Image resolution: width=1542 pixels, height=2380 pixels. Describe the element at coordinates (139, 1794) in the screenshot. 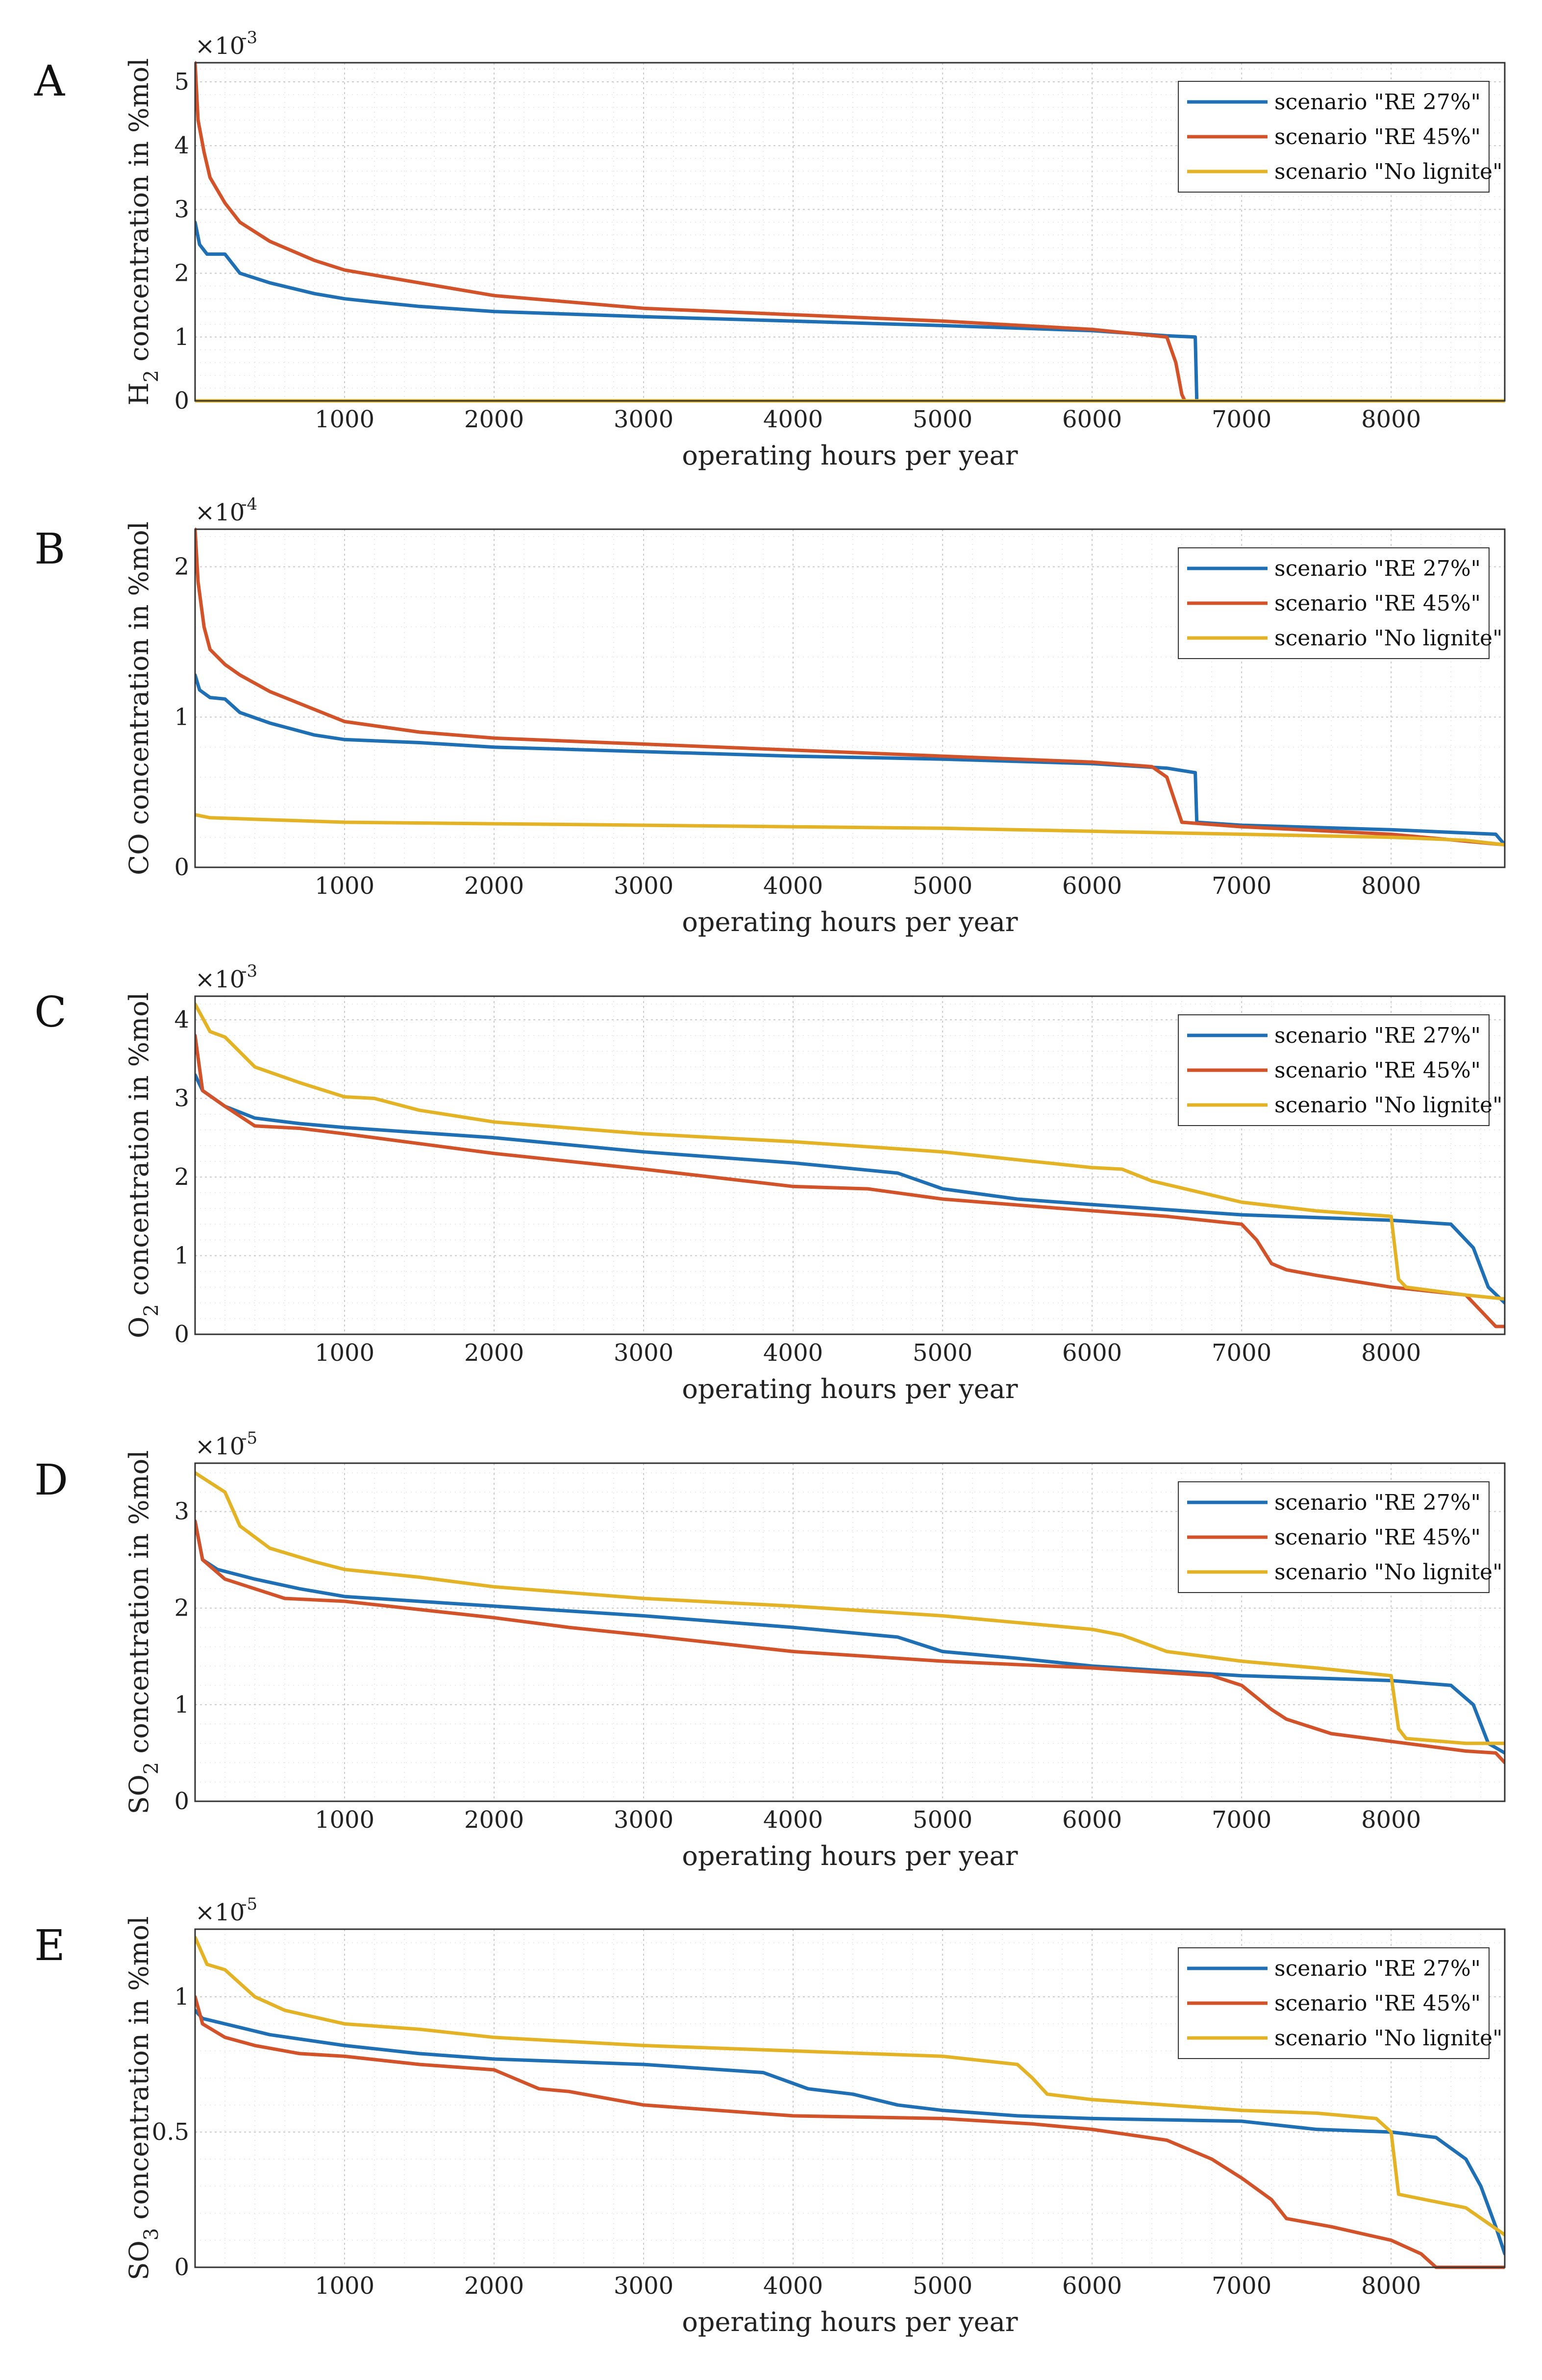

I see `y-axis-title-main: SO` at that location.